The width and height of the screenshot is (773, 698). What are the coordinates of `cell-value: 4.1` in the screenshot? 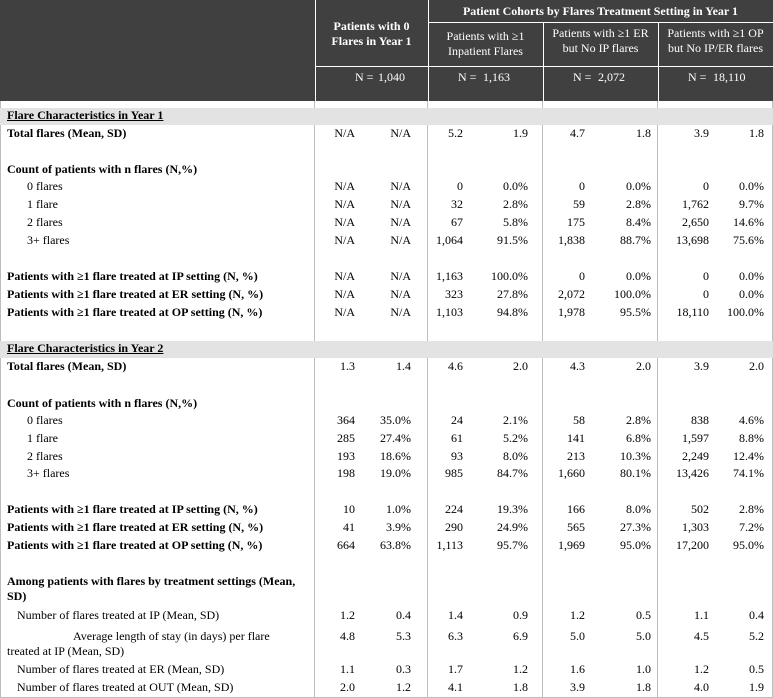 It's located at (455, 687).